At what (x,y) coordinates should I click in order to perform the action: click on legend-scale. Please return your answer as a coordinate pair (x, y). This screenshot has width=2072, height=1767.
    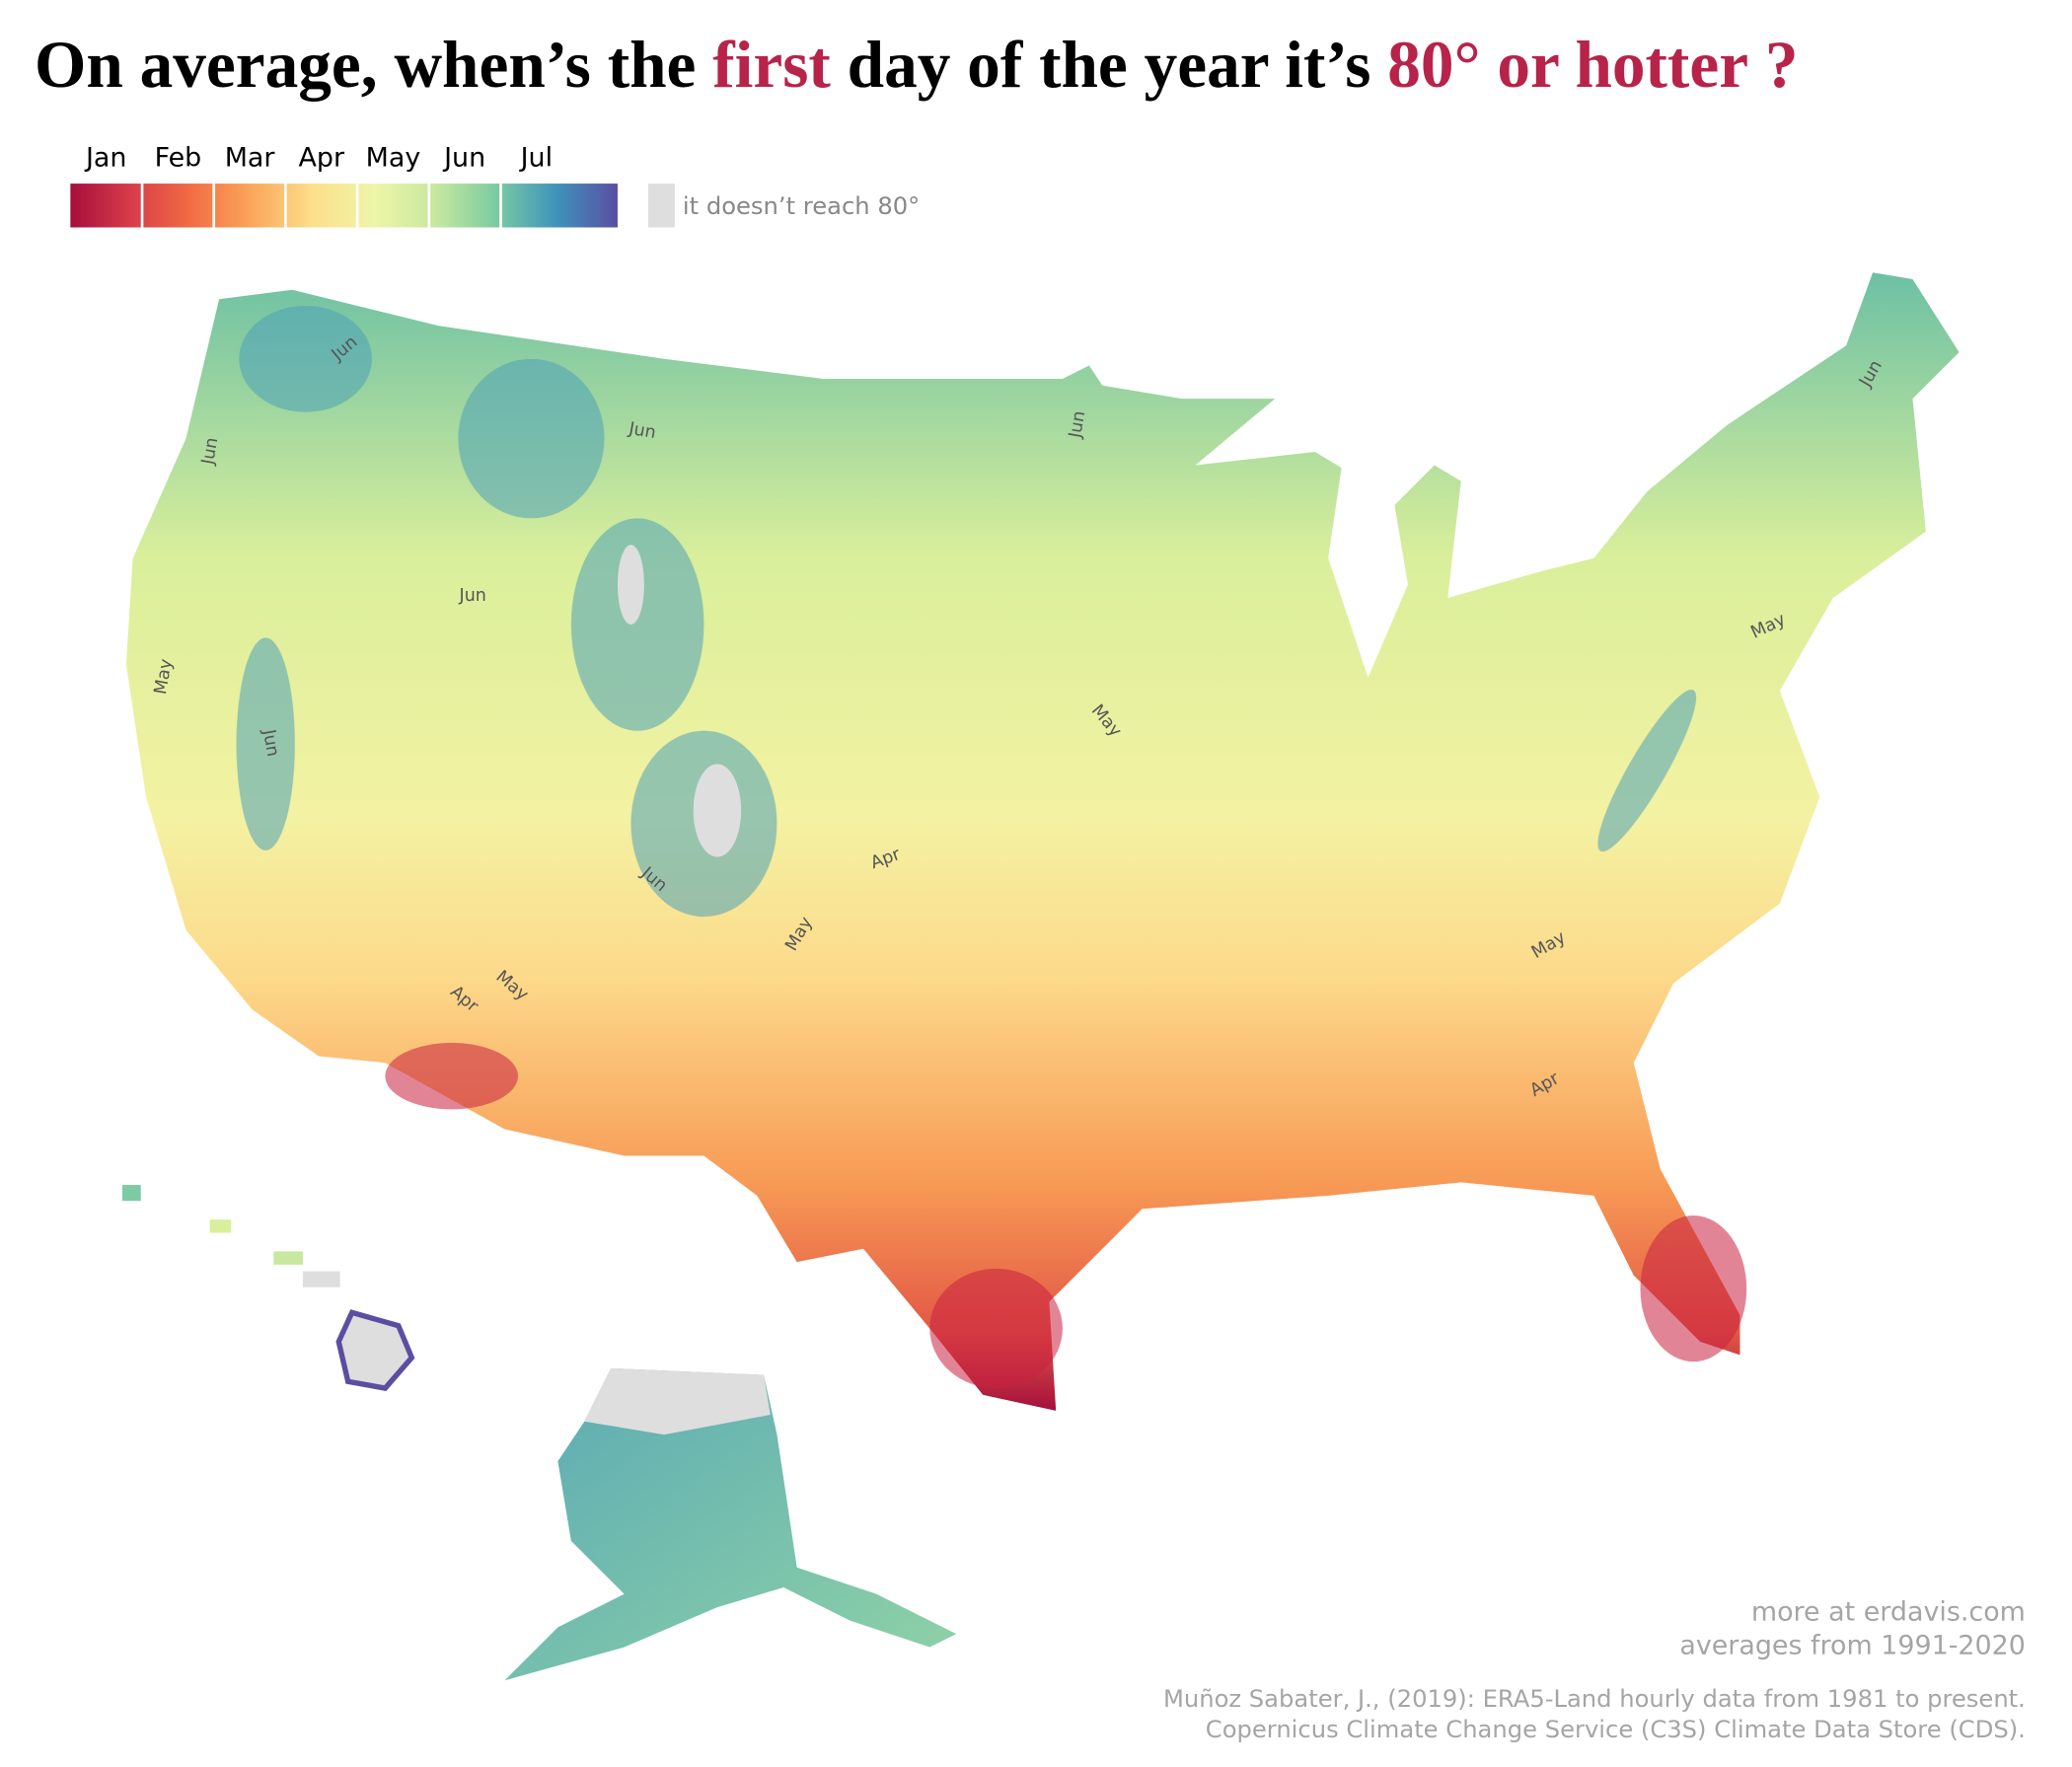
    Looking at the image, I should click on (344, 206).